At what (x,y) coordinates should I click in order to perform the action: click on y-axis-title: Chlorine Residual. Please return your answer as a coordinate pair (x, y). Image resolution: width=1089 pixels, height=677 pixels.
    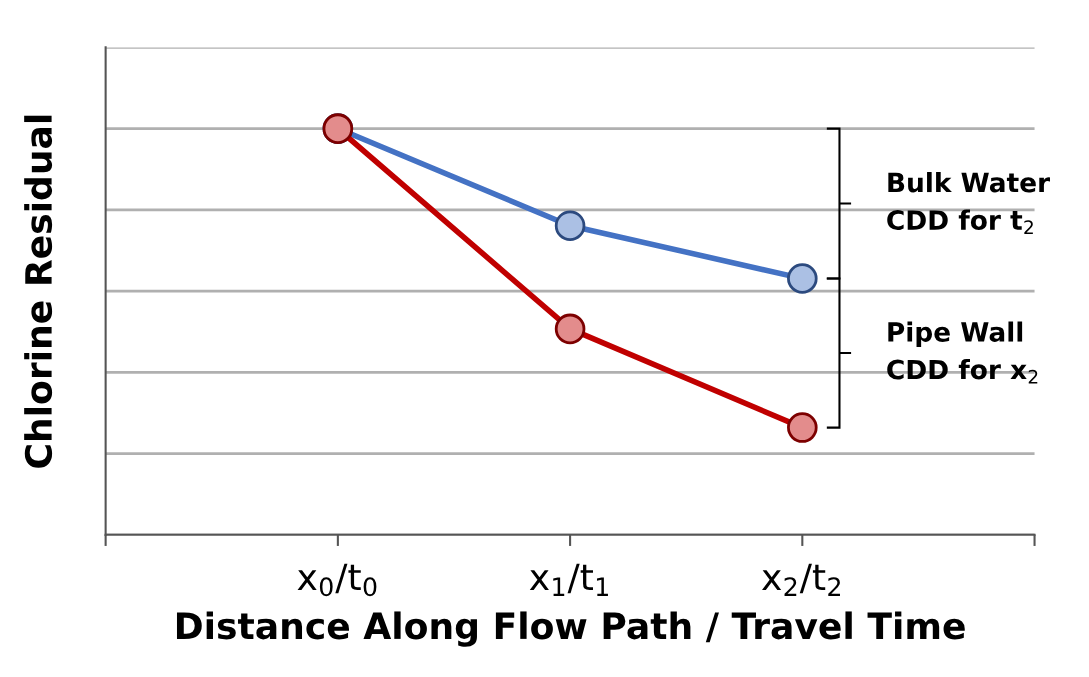
    Looking at the image, I should click on (38, 291).